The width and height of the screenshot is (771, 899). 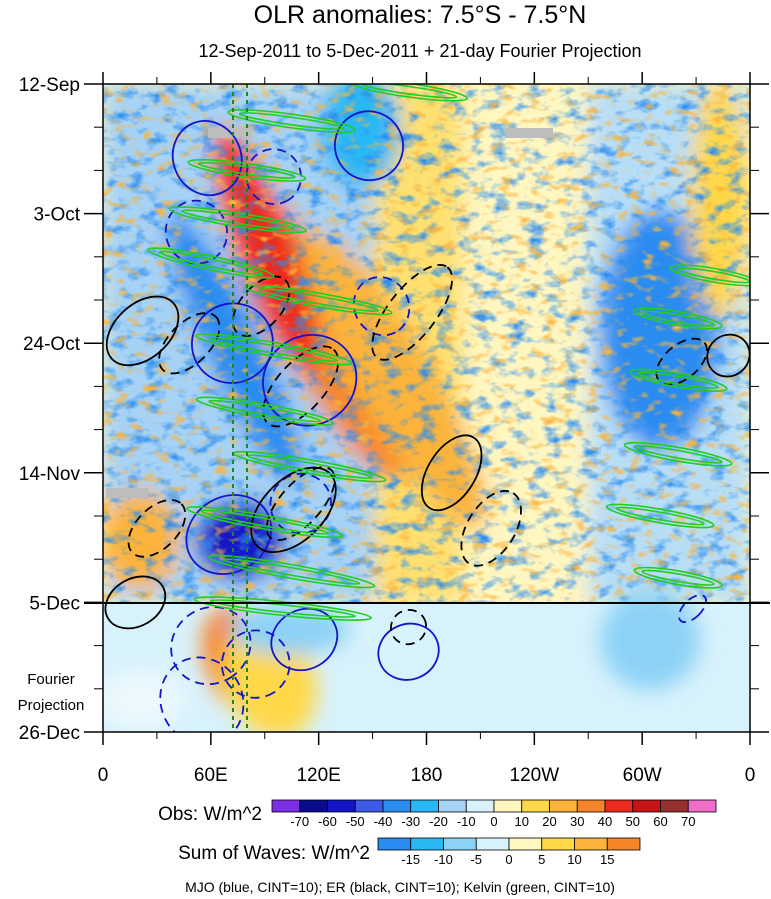 What do you see at coordinates (508, 859) in the screenshot?
I see `waves-colorbar-tick-label: 0` at bounding box center [508, 859].